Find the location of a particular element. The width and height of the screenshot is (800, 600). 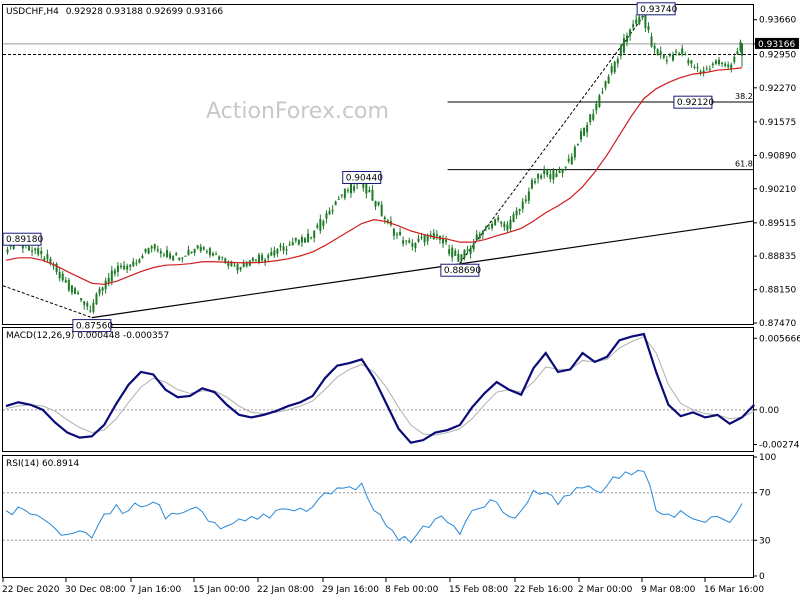

x-tick-label: 22 Dec 2020 is located at coordinates (31, 590).